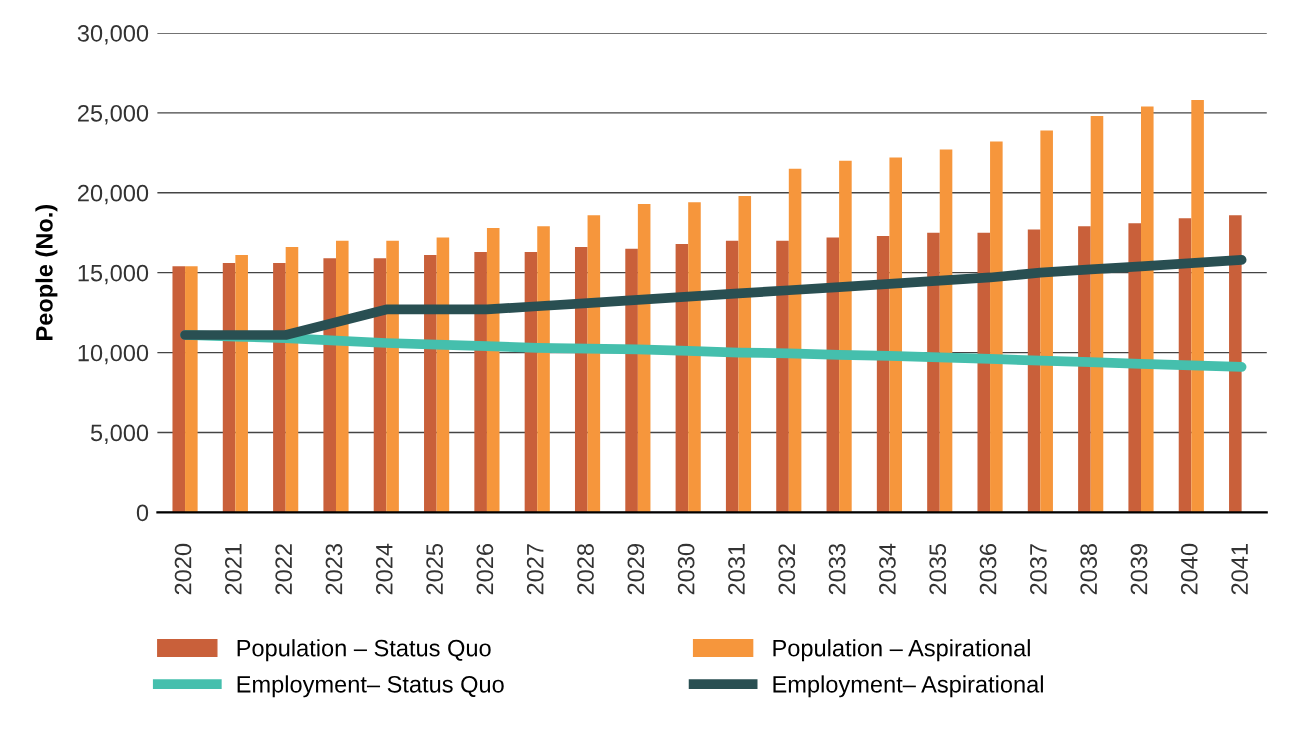 The width and height of the screenshot is (1290, 732). I want to click on y-tick-label: 5,000, so click(119, 434).